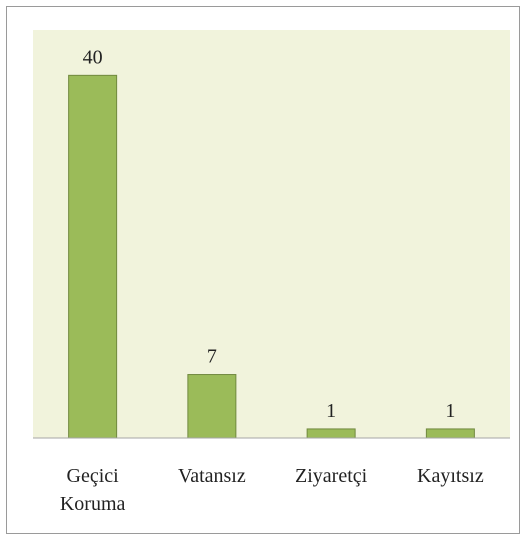 This screenshot has height=541, width=528. Describe the element at coordinates (450, 476) in the screenshot. I see `x-tick-label: Kayıtsız` at that location.